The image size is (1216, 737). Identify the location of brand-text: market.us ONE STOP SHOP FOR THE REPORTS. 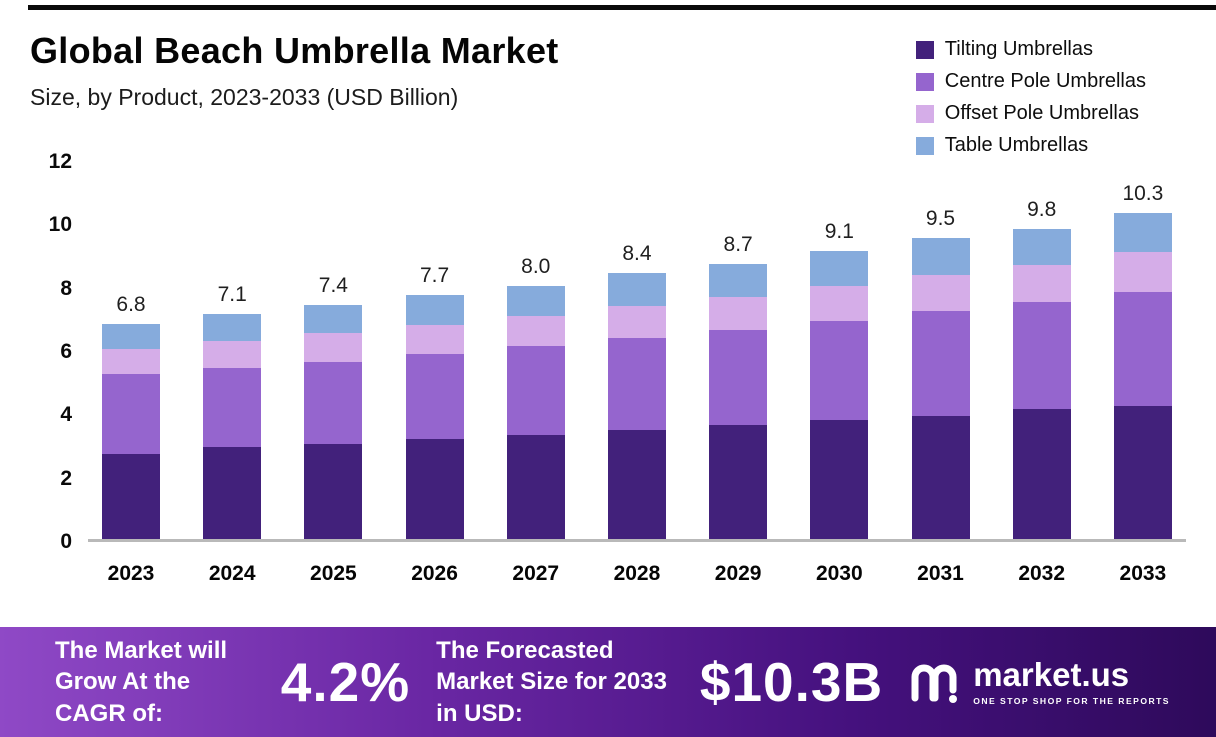
(1071, 682).